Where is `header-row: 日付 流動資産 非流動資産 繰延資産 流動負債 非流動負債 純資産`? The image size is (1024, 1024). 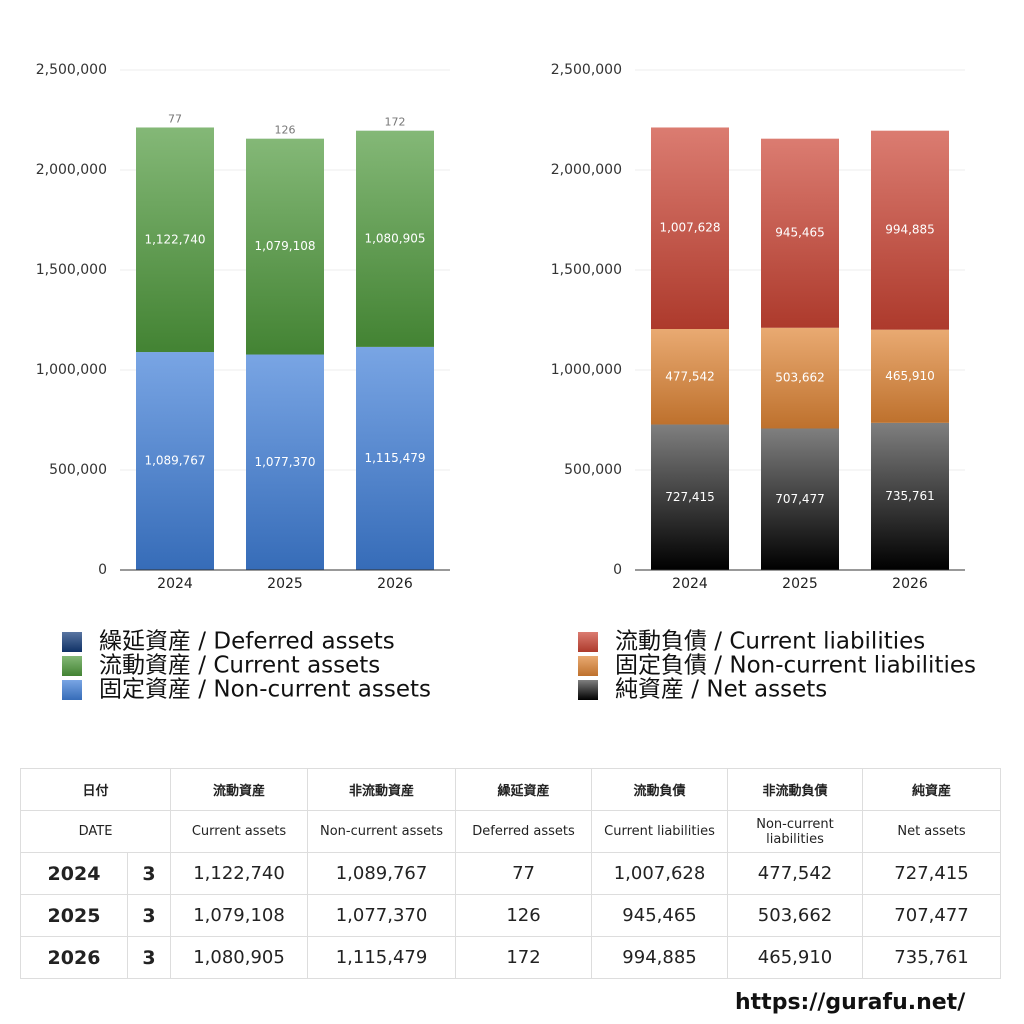 header-row: 日付 流動資産 非流動資産 繰延資産 流動負債 非流動負債 純資産 is located at coordinates (510, 789).